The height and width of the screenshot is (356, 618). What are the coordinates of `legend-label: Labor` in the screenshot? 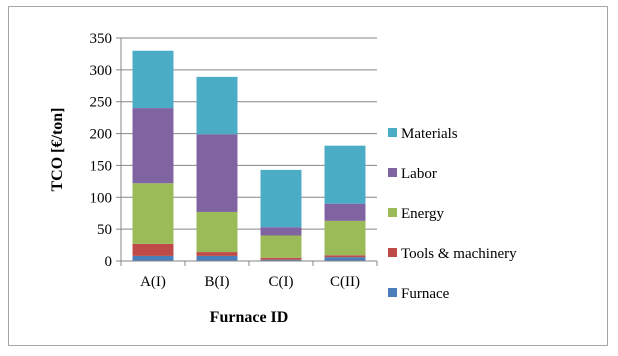 It's located at (419, 174).